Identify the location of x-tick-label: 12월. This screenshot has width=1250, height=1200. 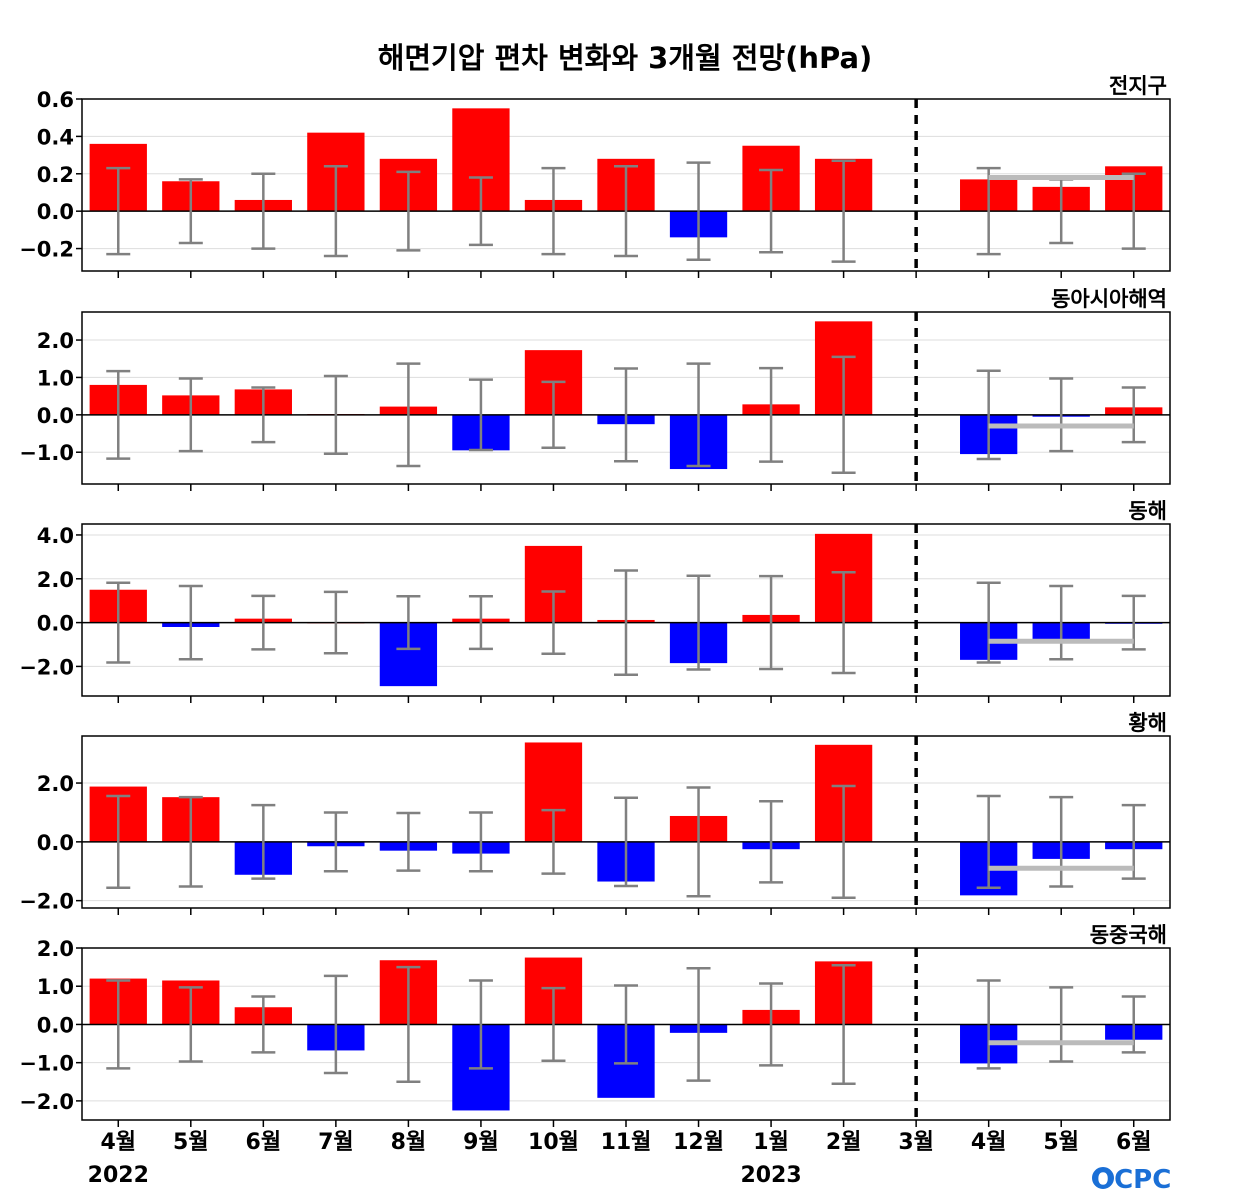
(698, 1142).